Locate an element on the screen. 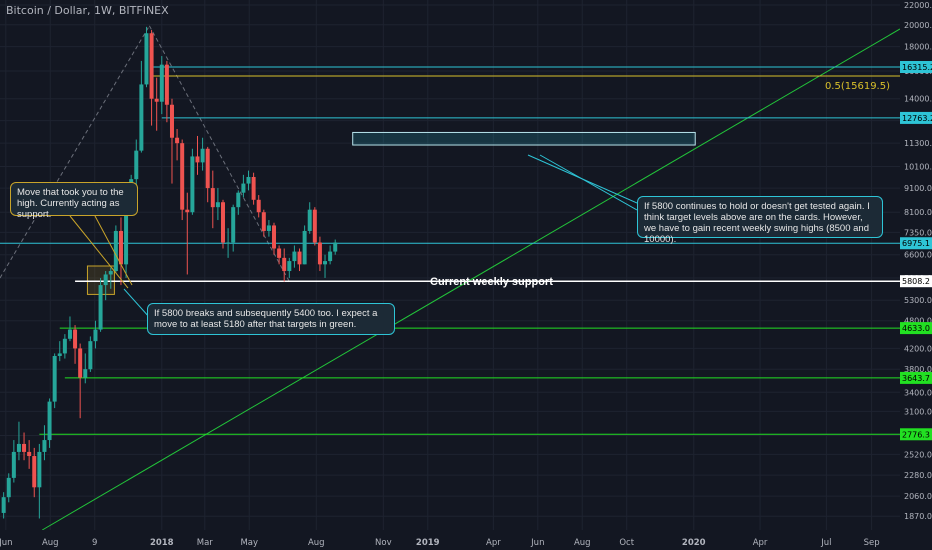 This screenshot has width=932, height=550. price-tick-label: 22000.0 is located at coordinates (918, 5).